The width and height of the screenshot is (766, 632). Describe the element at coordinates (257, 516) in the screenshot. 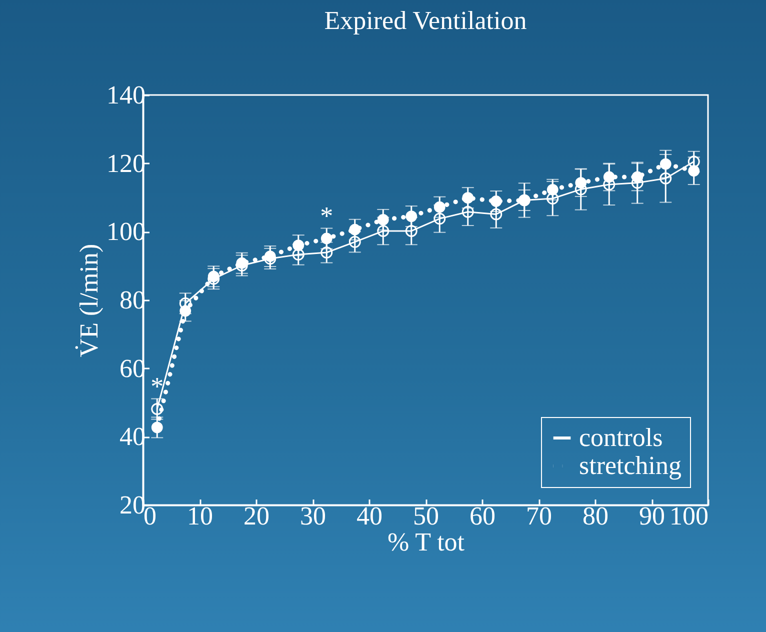

I see `x-tick-label: 20` at that location.